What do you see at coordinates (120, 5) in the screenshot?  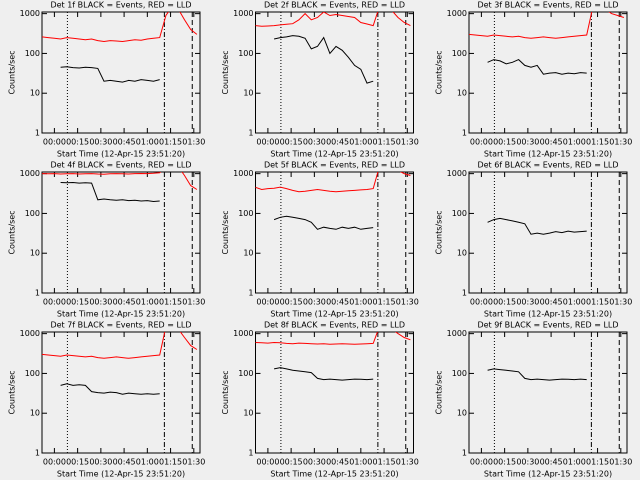 I see `chart-title: Det 1f BLACK = Events, RED = LLD` at bounding box center [120, 5].